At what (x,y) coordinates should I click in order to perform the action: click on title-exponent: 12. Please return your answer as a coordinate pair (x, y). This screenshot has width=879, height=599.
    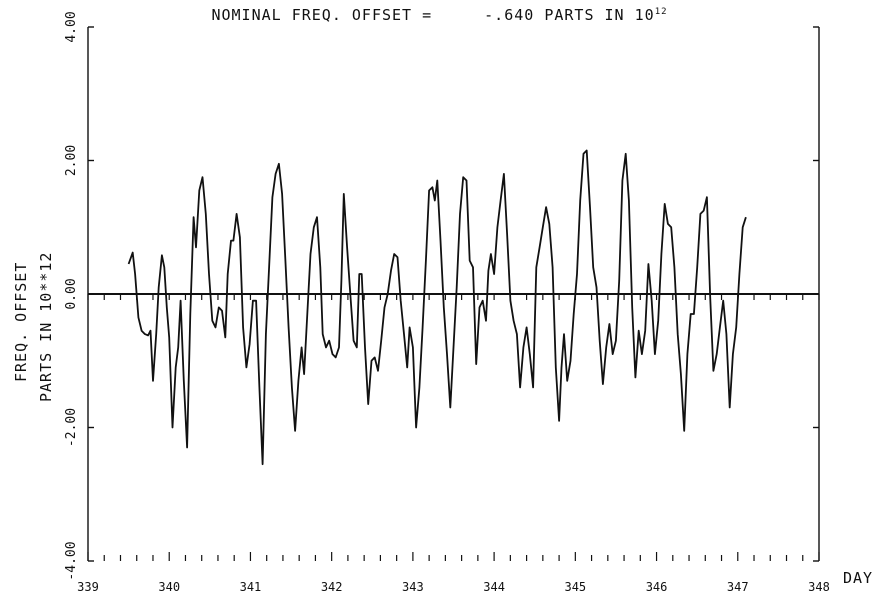
    Looking at the image, I should click on (661, 12).